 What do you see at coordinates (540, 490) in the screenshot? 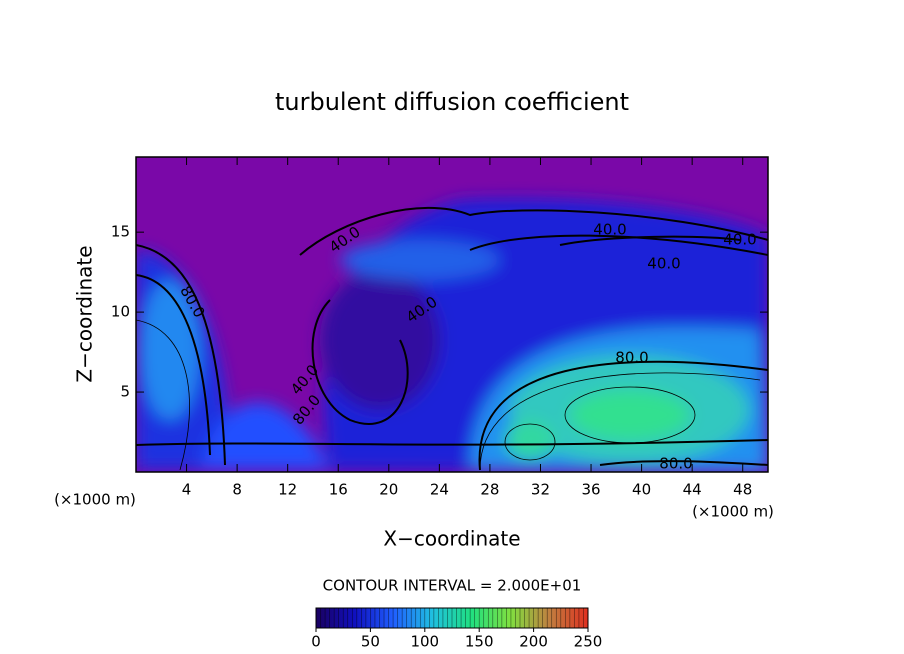
I see `x-tick-label: 32` at bounding box center [540, 490].